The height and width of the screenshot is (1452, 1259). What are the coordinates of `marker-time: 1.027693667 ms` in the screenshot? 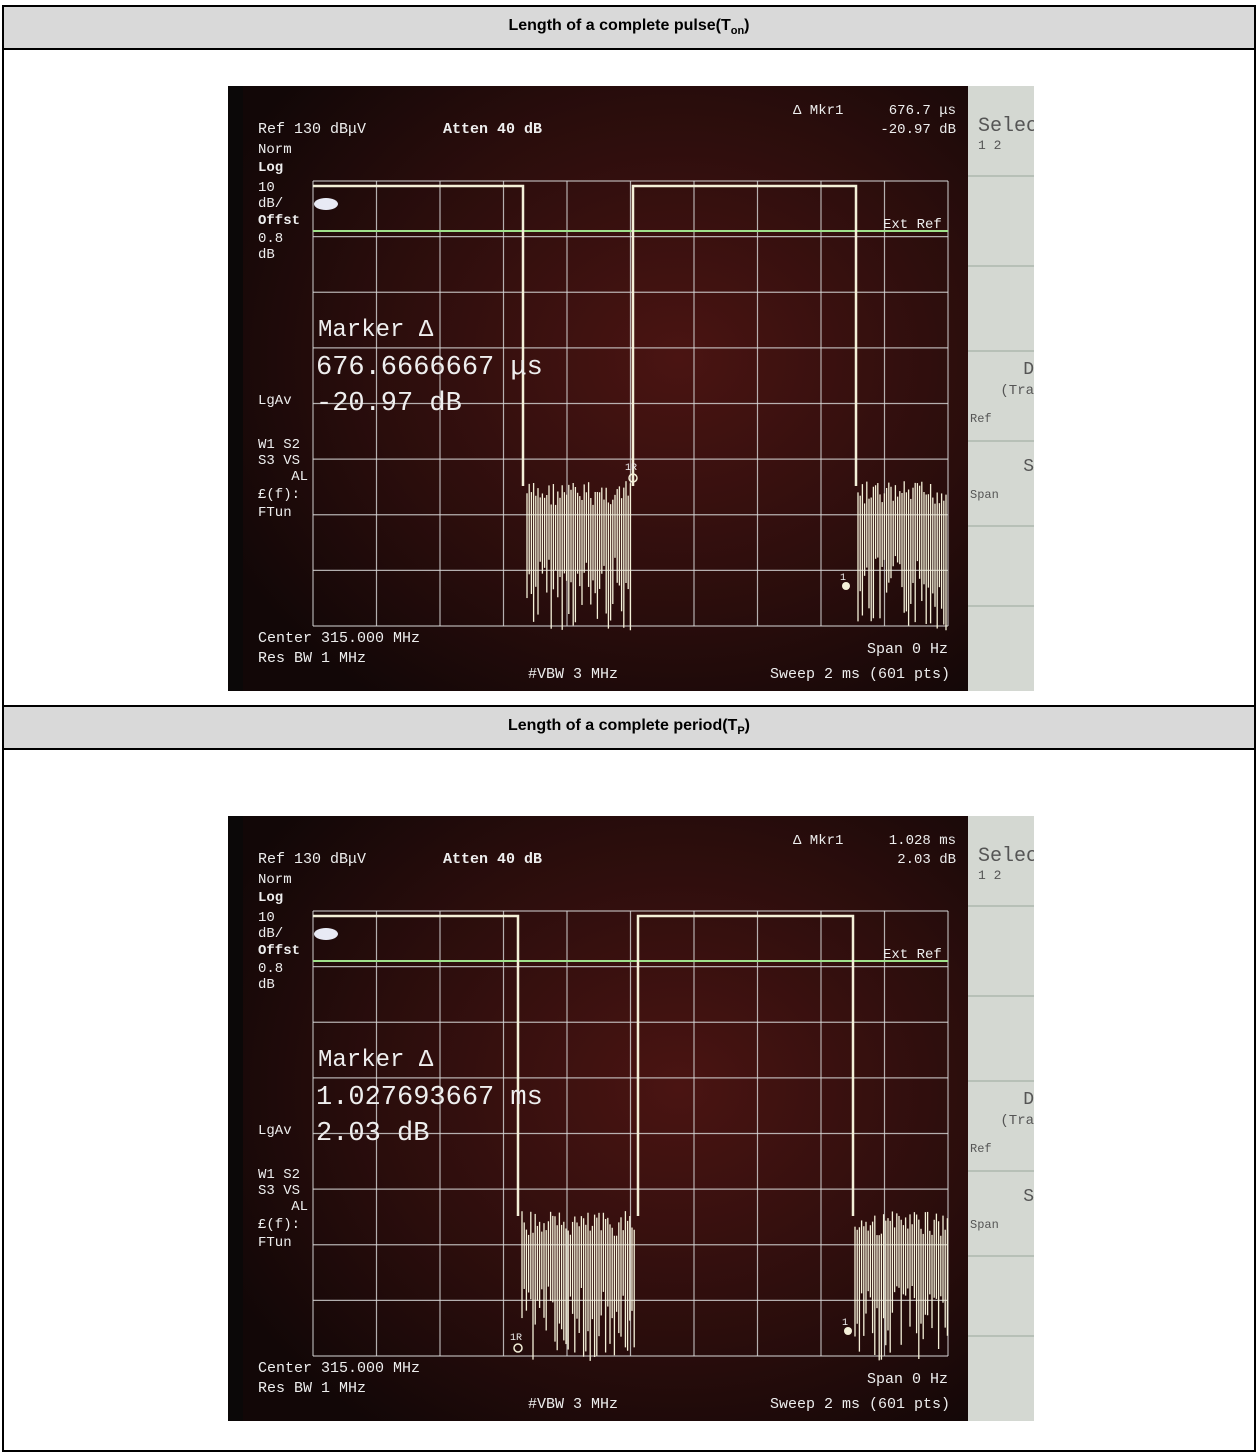 It's located at (429, 1098).